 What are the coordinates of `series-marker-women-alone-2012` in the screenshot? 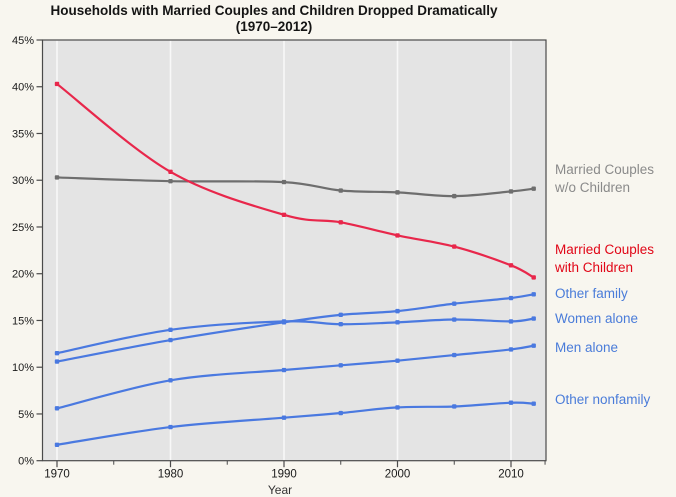 It's located at (533, 318).